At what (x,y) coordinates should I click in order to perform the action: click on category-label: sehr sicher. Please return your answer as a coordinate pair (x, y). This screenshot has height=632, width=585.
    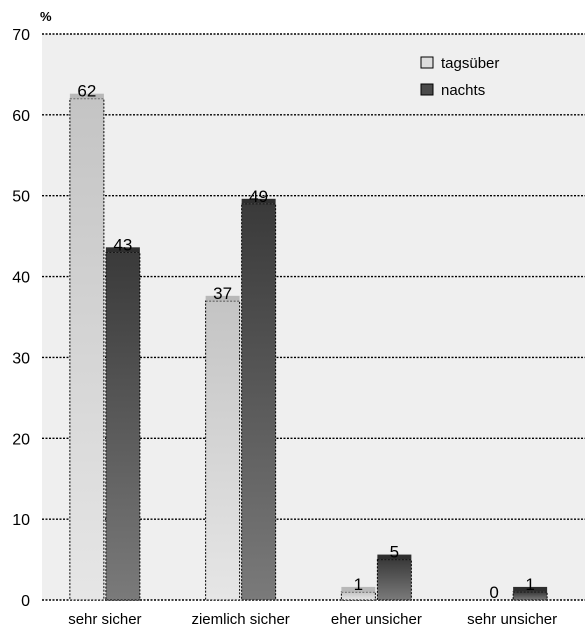
    Looking at the image, I should click on (104, 619).